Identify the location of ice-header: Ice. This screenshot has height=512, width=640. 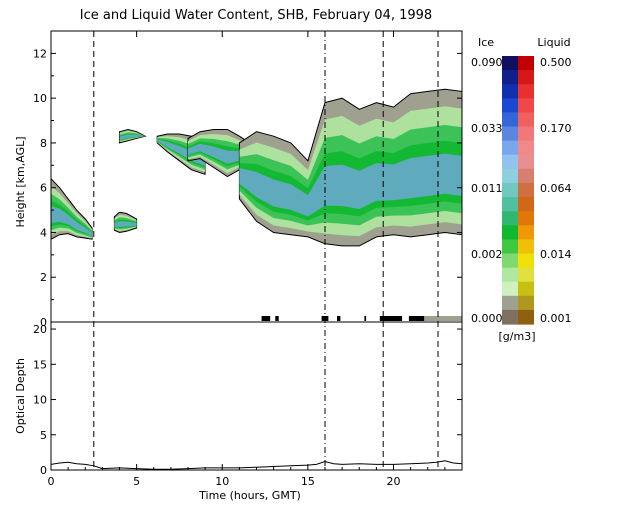
(486, 42).